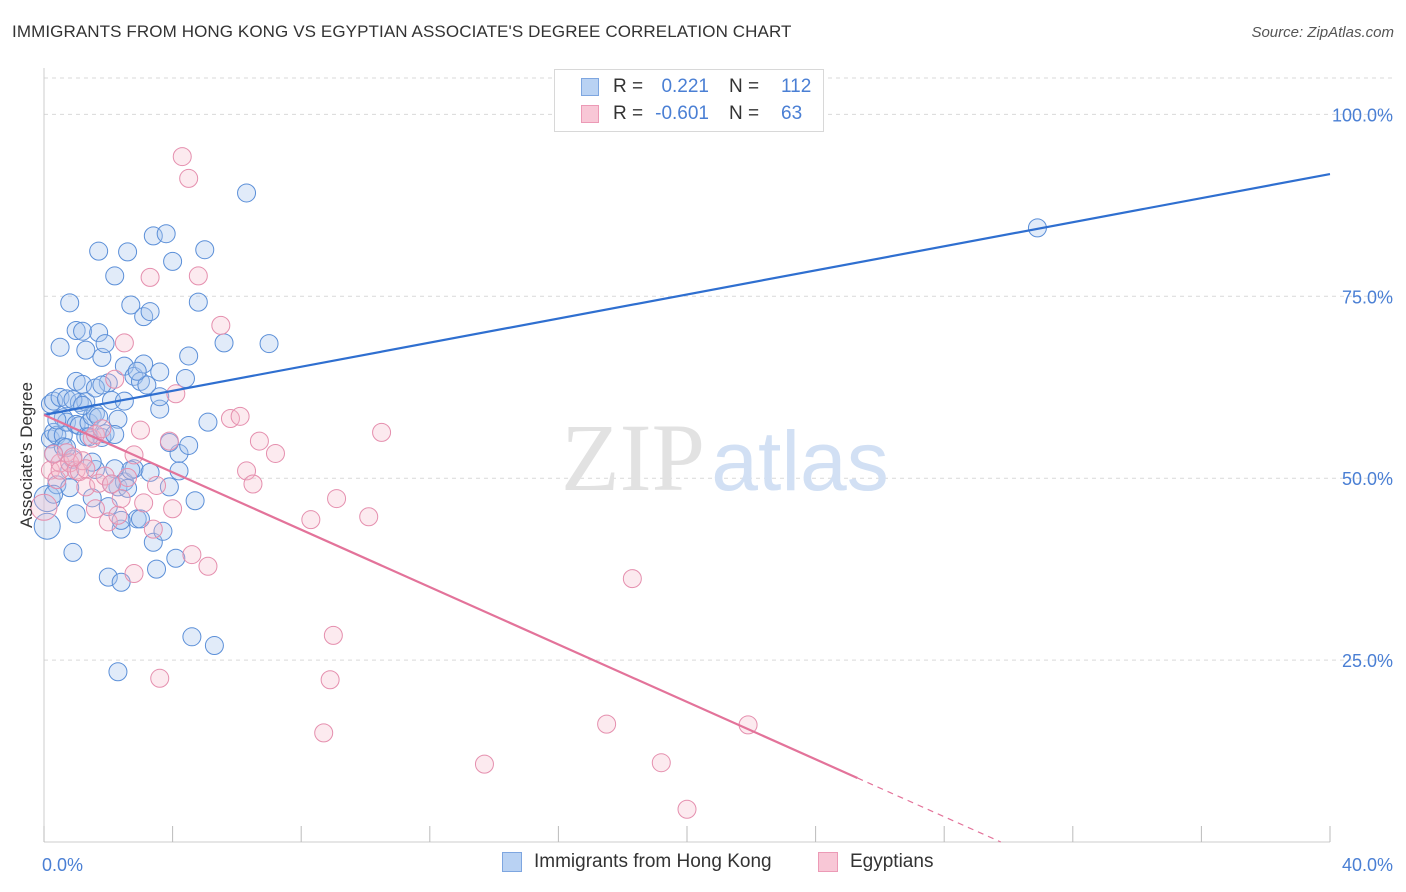 This screenshot has height=892, width=1406. I want to click on r-label: R =, so click(628, 86).